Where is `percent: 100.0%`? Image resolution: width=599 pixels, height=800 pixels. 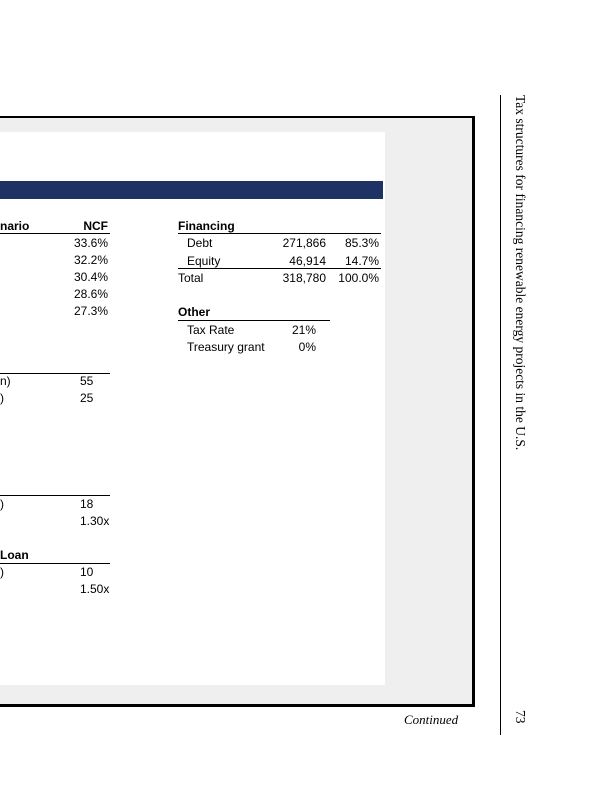
percent: 100.0% is located at coordinates (358, 278).